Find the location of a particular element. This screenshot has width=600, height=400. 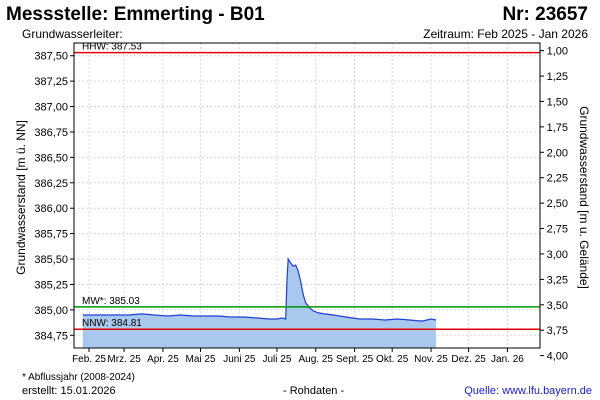

y-tick-label: 386,50 is located at coordinates (51, 158).